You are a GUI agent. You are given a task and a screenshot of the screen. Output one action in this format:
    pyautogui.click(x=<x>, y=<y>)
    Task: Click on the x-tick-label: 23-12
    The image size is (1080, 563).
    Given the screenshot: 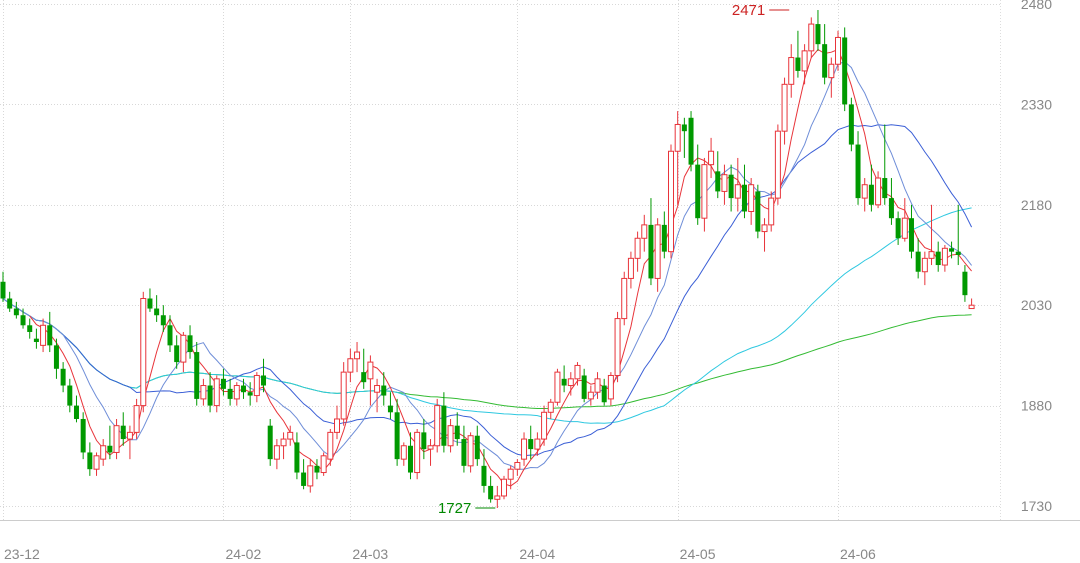 What is the action you would take?
    pyautogui.click(x=22, y=554)
    